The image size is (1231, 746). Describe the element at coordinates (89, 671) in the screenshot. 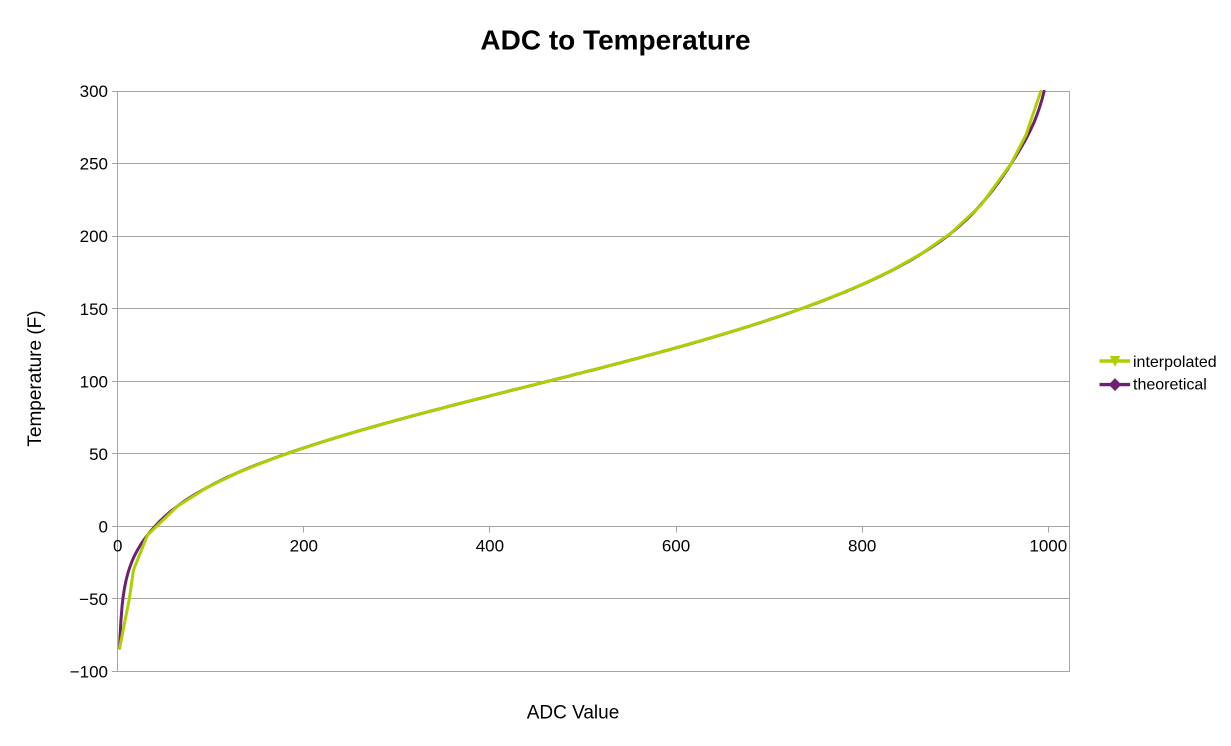

I see `svg-text: −100` at that location.